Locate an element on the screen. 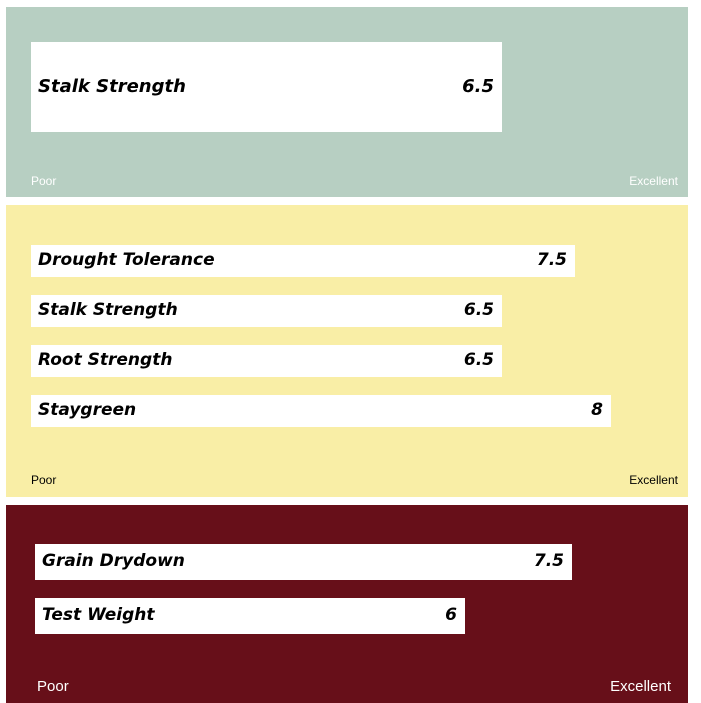 Image resolution: width=701 pixels, height=703 pixels. bar-value-label: 8 is located at coordinates (597, 410).